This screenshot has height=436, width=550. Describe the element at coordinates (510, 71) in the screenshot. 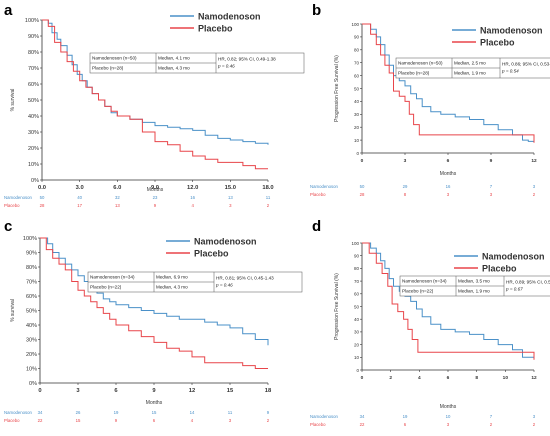

I see `stats-p-cell: p = 0.54` at that location.